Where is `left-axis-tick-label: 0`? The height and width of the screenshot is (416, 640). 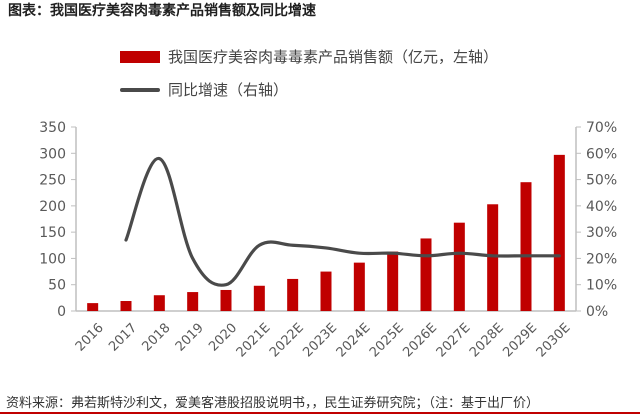
left-axis-tick-label: 0 is located at coordinates (61, 312).